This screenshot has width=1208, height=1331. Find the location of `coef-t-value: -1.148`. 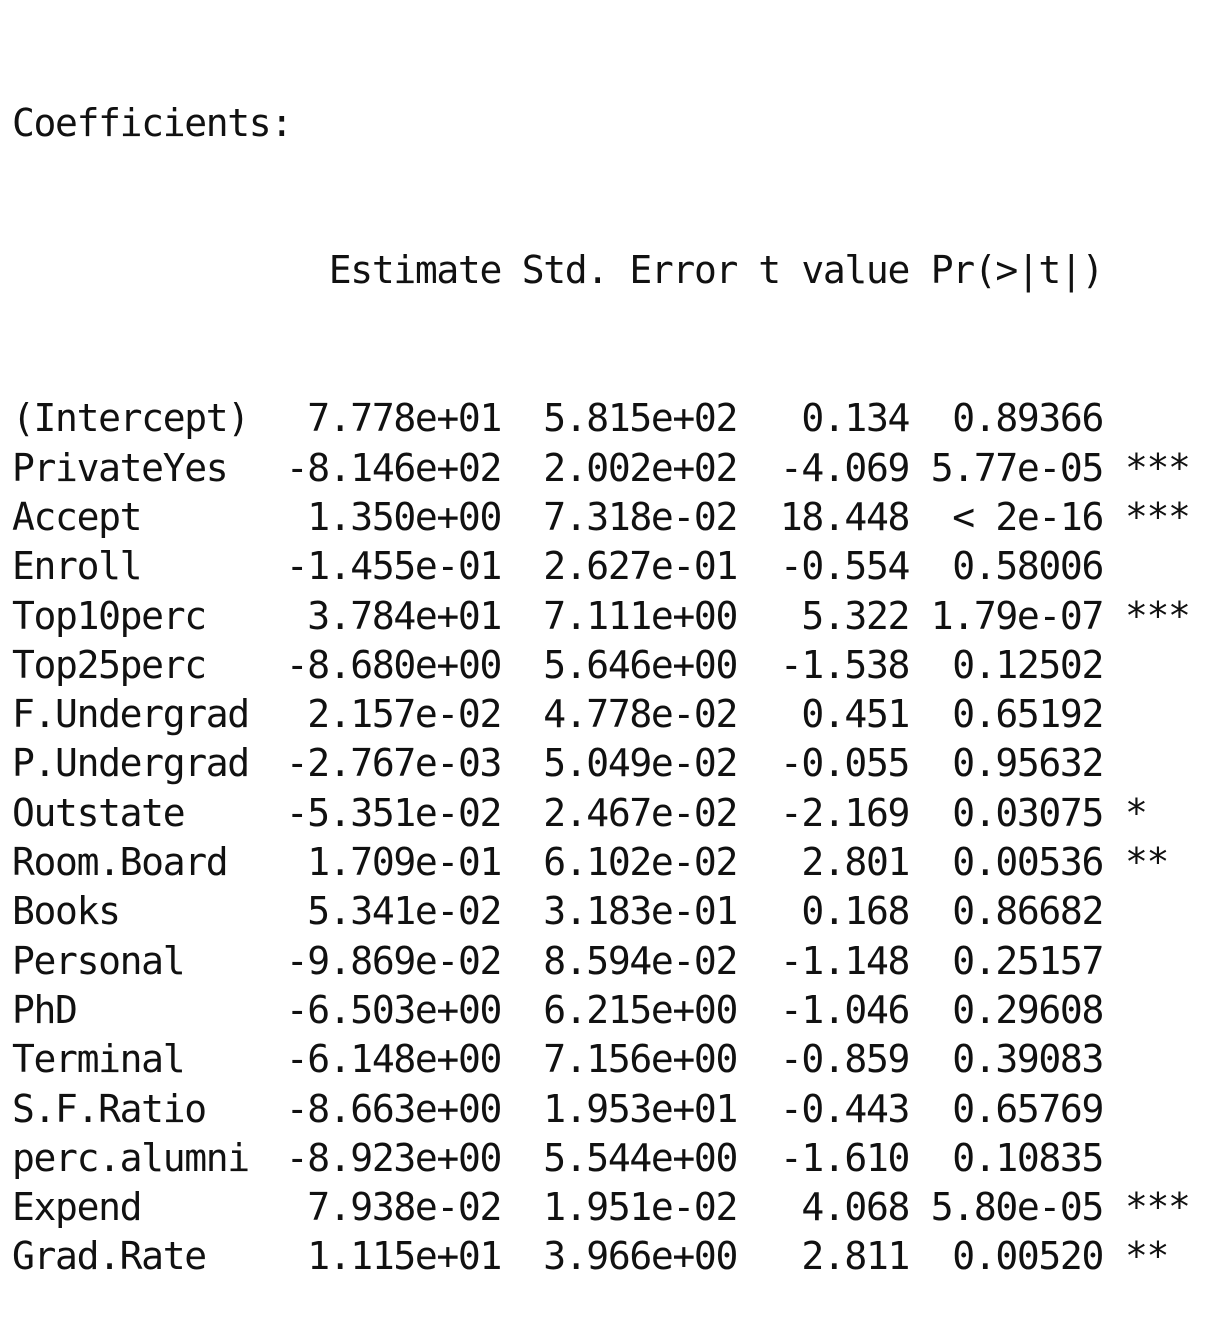

coef-t-value: -1.148 is located at coordinates (845, 960).